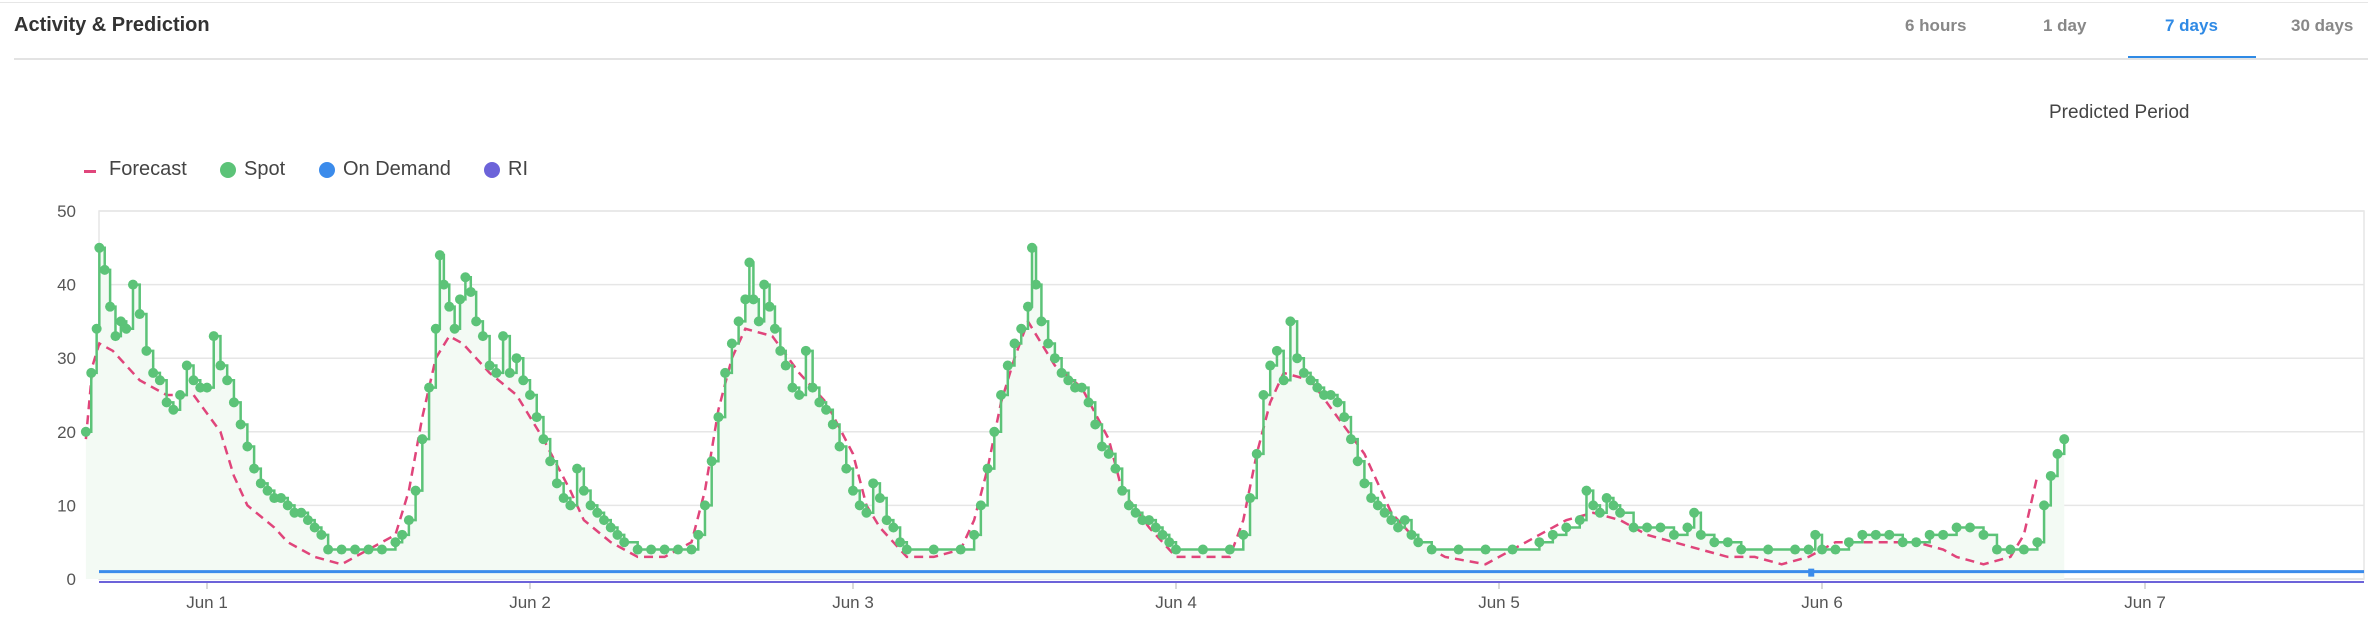  Describe the element at coordinates (2192, 57) in the screenshot. I see `active-tab-indicator` at that location.